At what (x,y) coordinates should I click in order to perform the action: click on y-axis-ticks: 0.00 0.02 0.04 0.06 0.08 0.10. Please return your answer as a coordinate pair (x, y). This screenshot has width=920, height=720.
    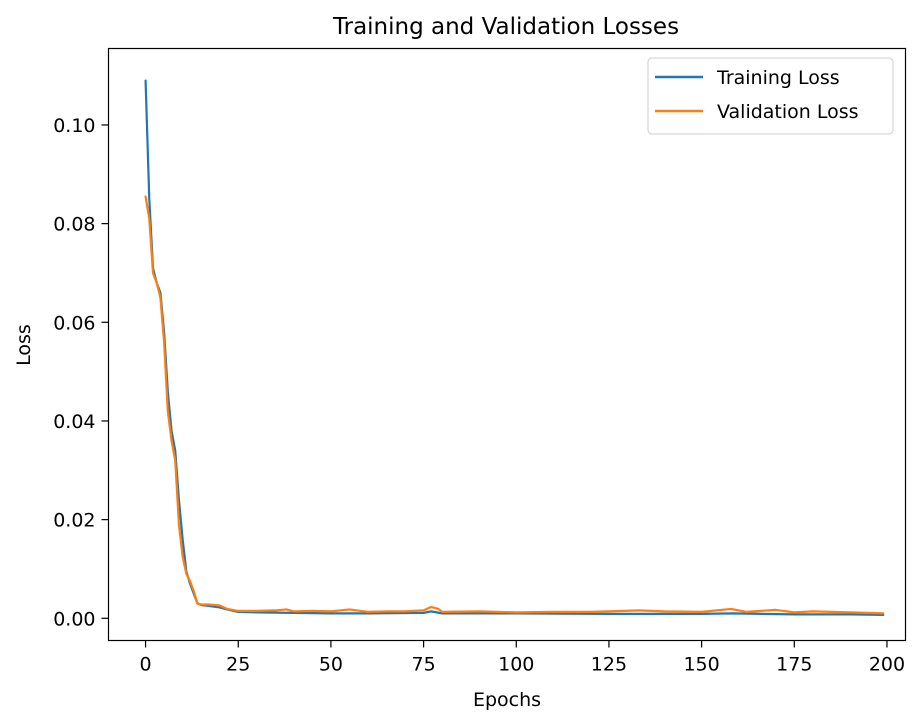
    Looking at the image, I should click on (81, 372).